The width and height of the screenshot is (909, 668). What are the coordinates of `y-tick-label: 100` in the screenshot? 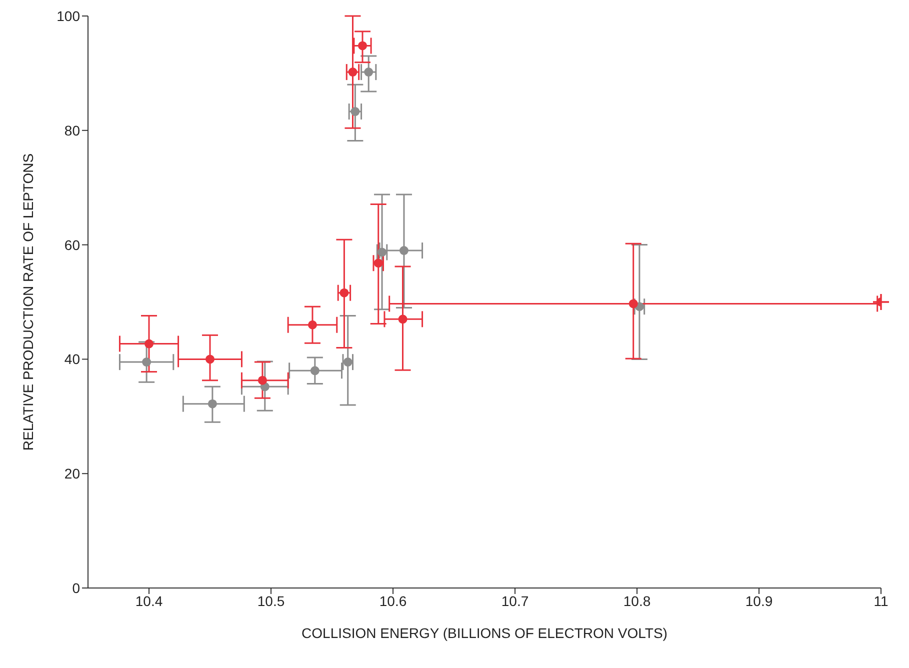 It's located at (68, 16).